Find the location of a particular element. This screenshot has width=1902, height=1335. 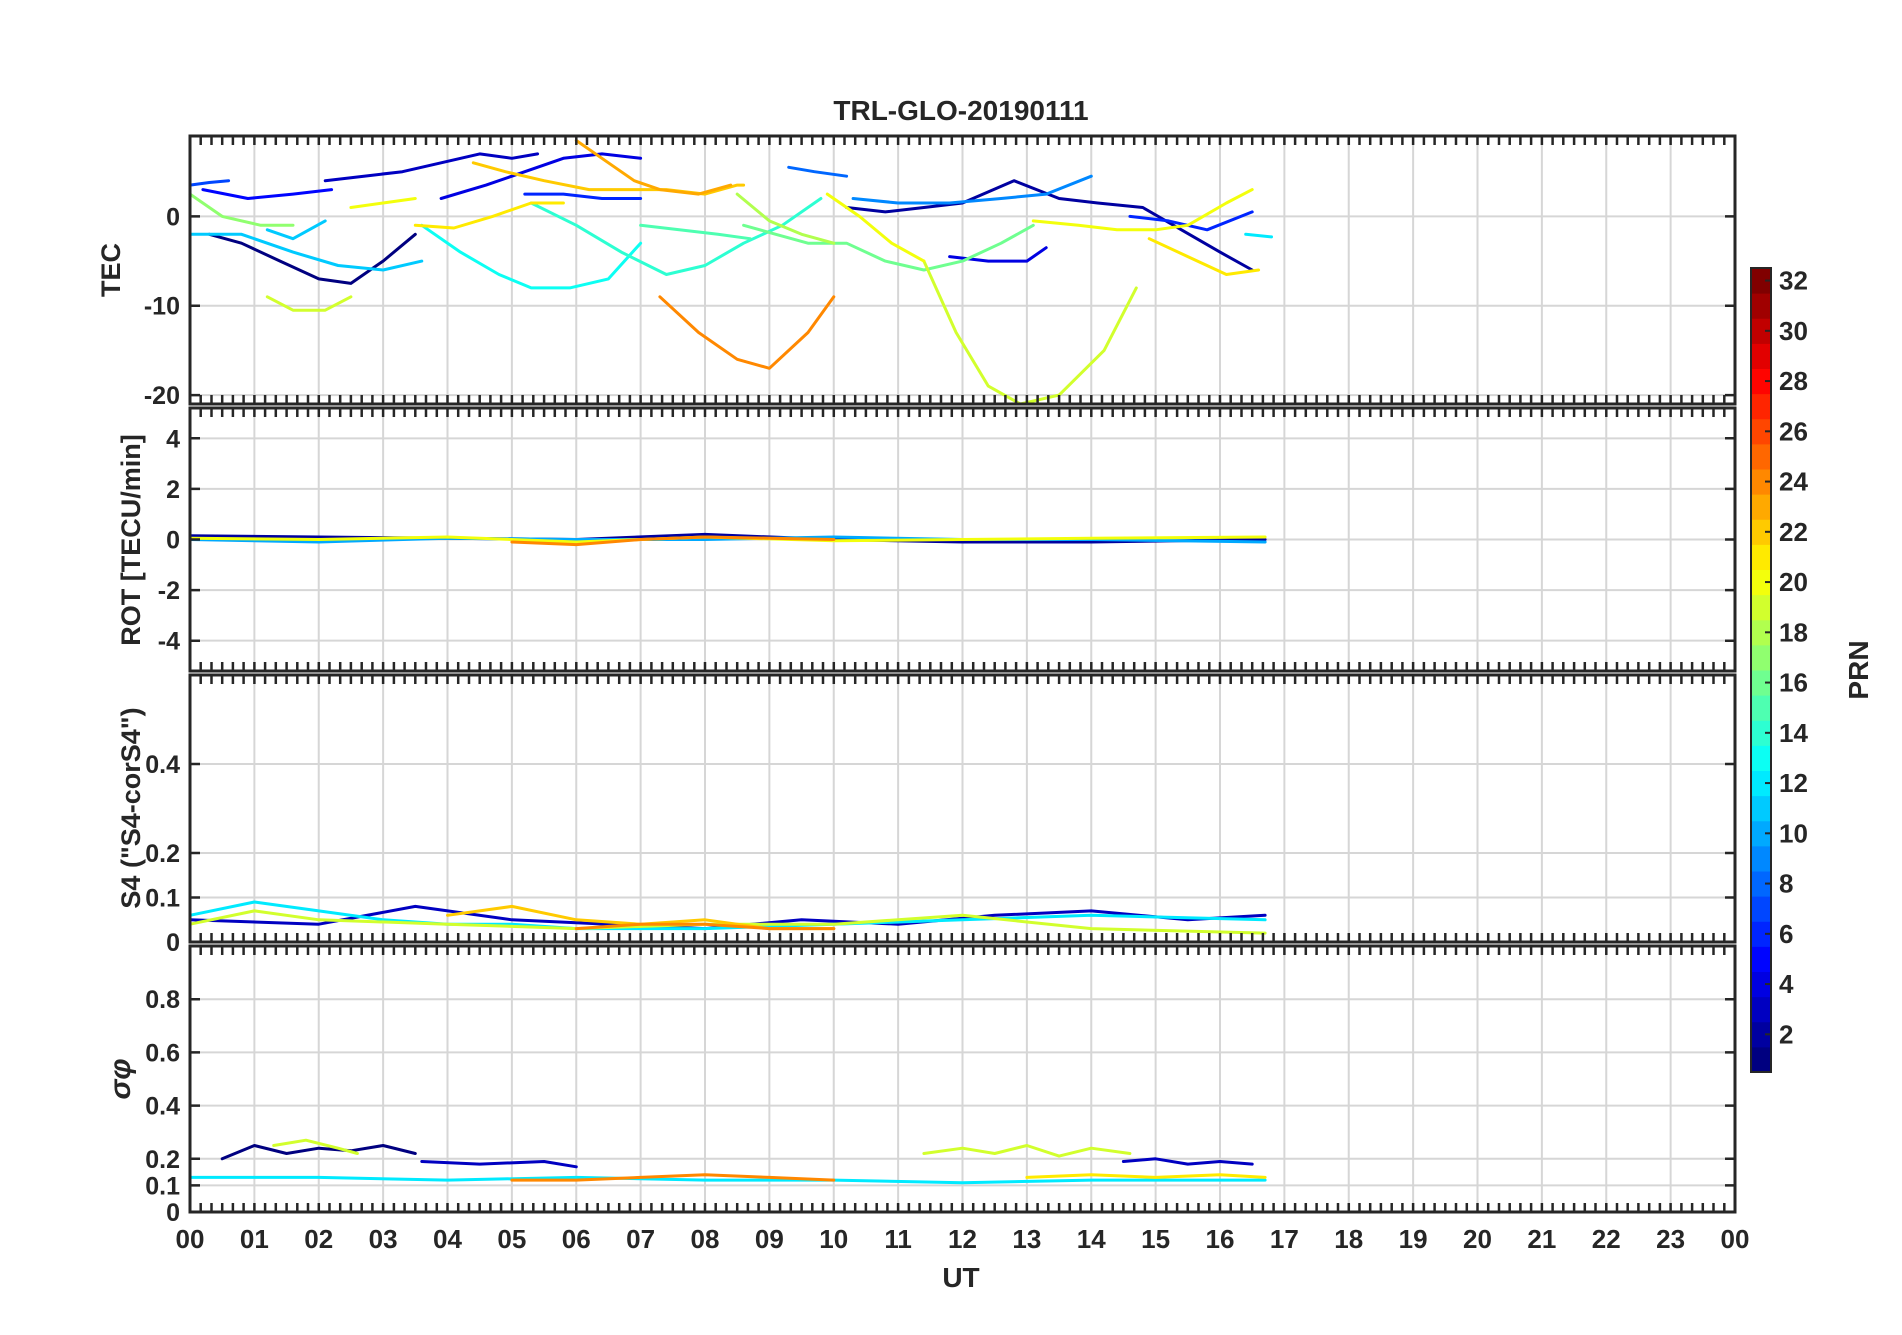

y-tick-label: 2 is located at coordinates (173, 490).